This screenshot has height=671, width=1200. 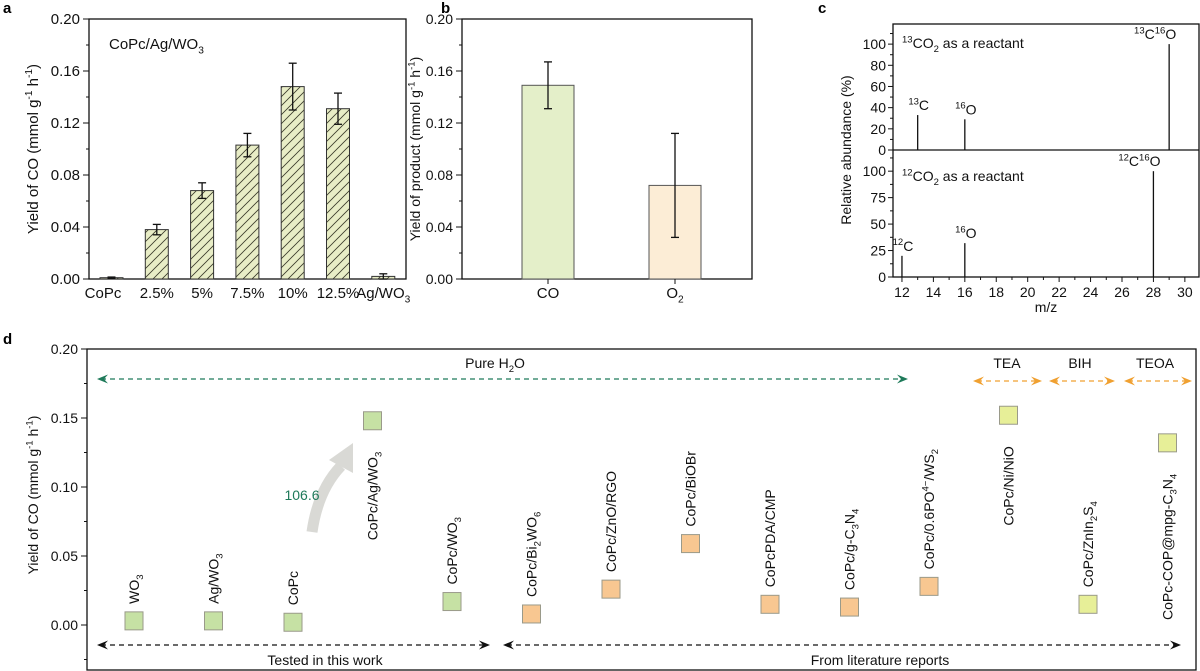 What do you see at coordinates (202, 293) in the screenshot?
I see `x-tick-label: 5%` at bounding box center [202, 293].